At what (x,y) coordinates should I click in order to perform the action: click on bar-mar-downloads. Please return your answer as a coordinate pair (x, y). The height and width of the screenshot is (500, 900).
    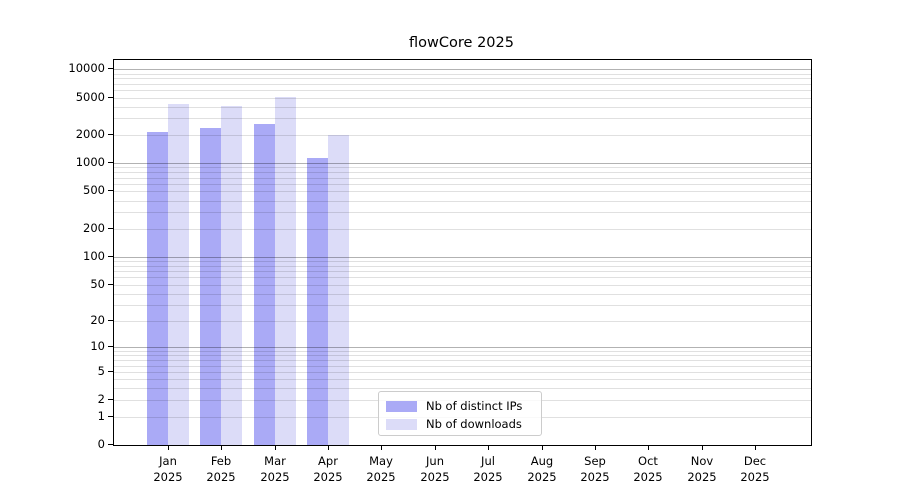
    Looking at the image, I should click on (285, 270).